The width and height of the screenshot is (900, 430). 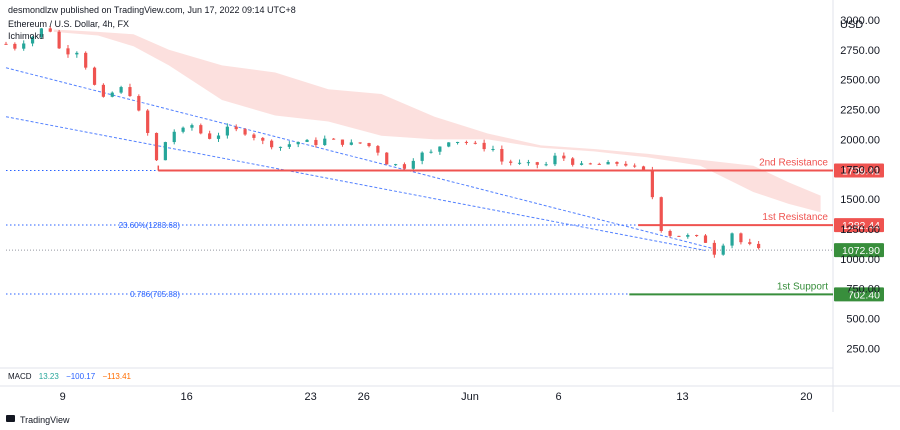 I want to click on y-tick-label: 1500.00, so click(x=860, y=200).